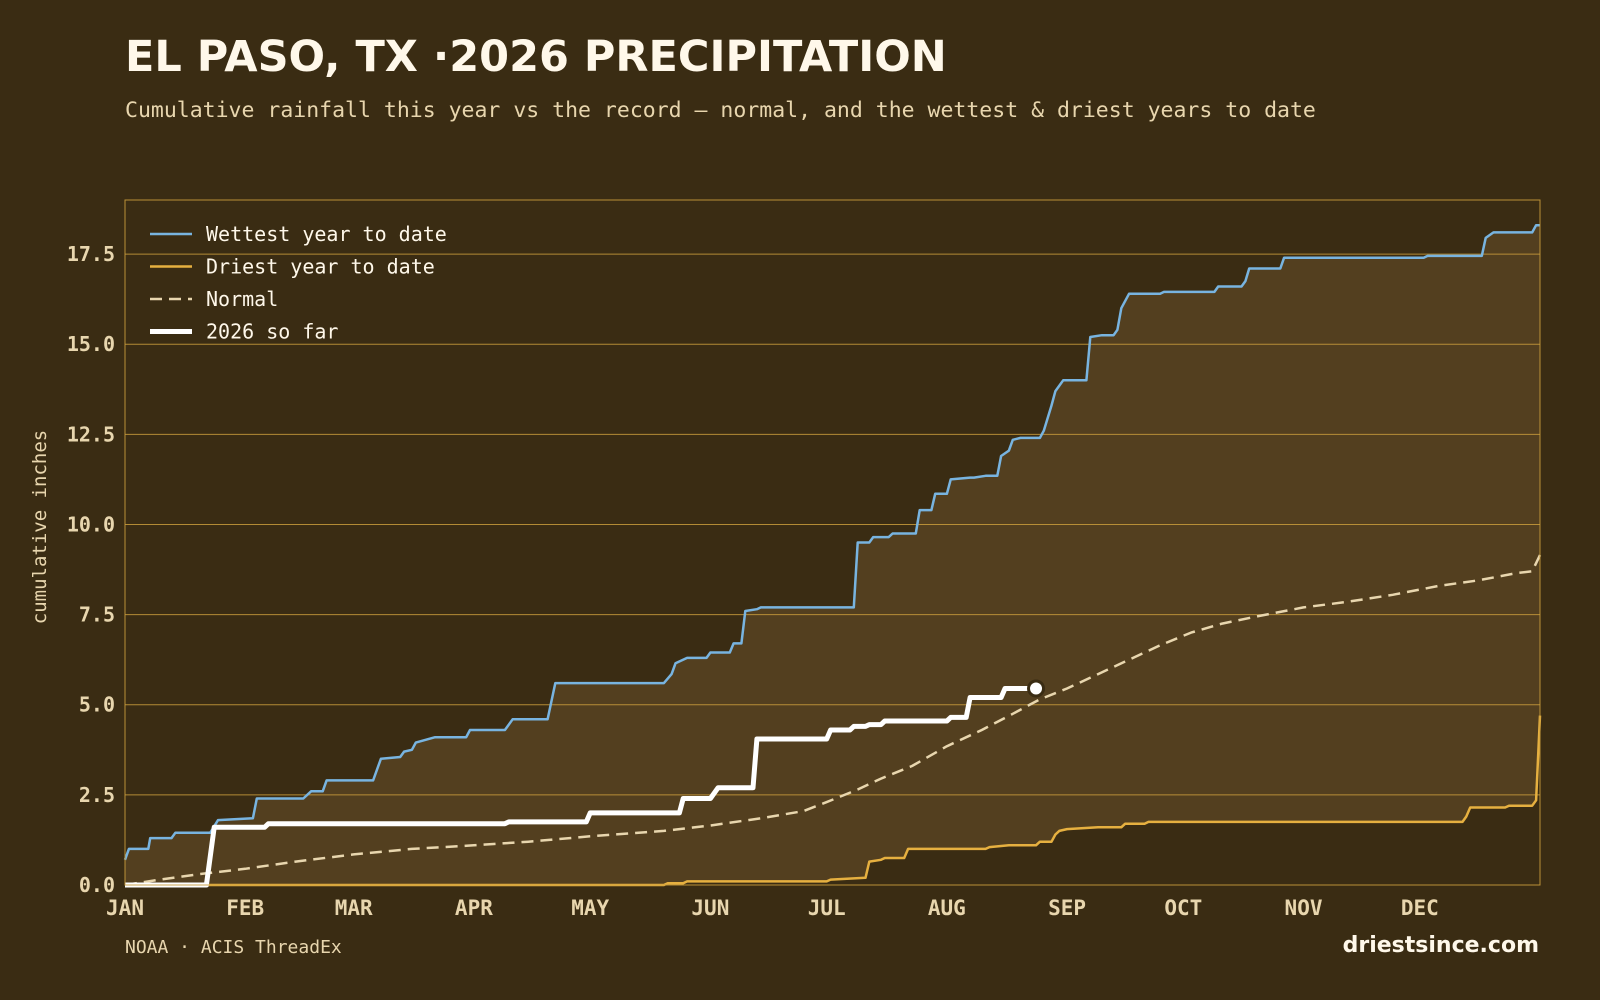 The image size is (1600, 1000). I want to click on y-tick-label: 5.0, so click(97, 705).